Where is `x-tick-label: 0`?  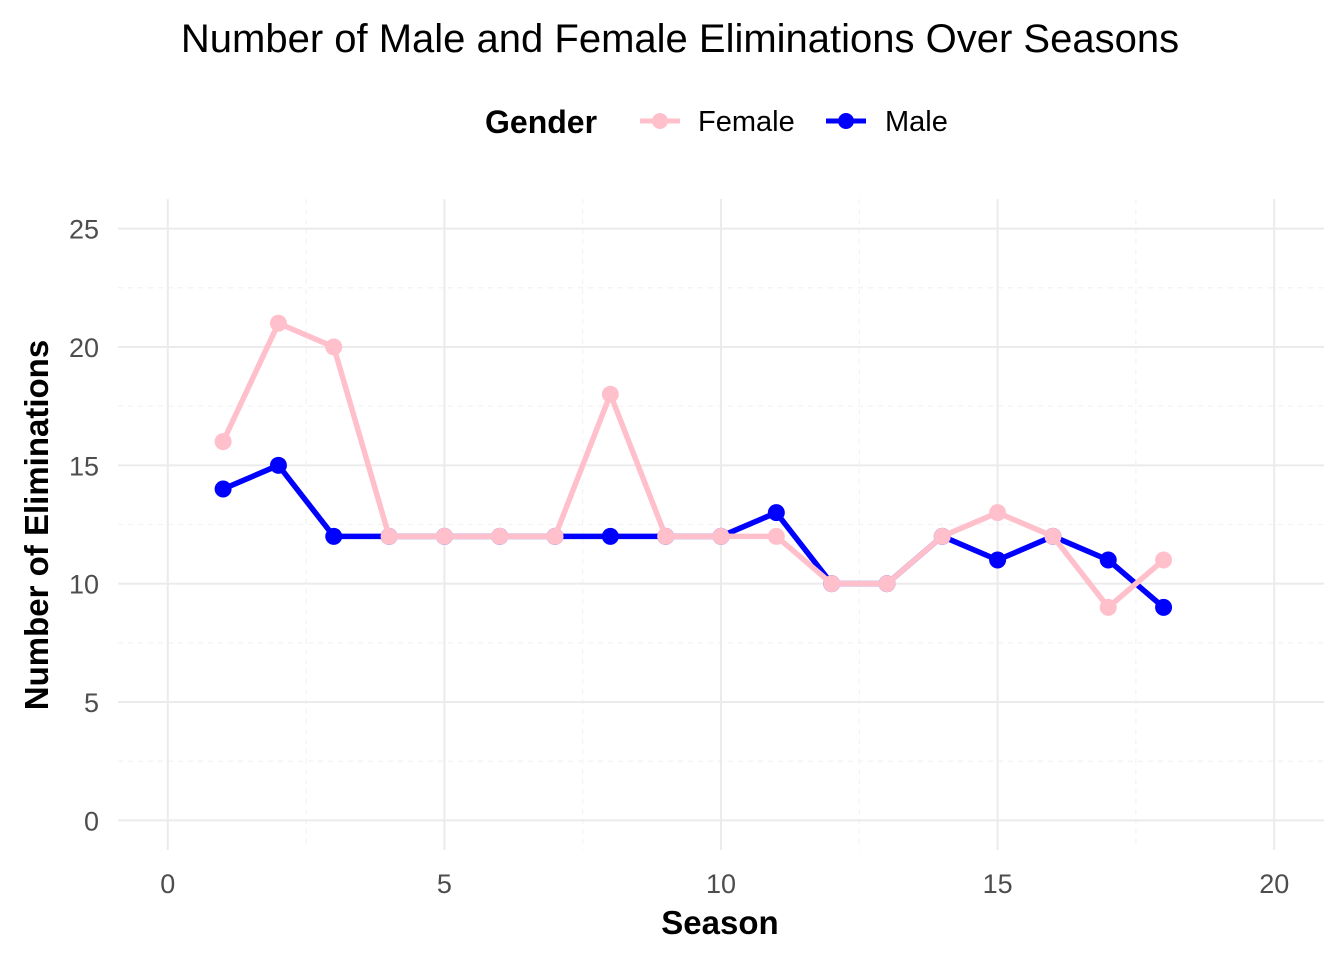 x-tick-label: 0 is located at coordinates (167, 884).